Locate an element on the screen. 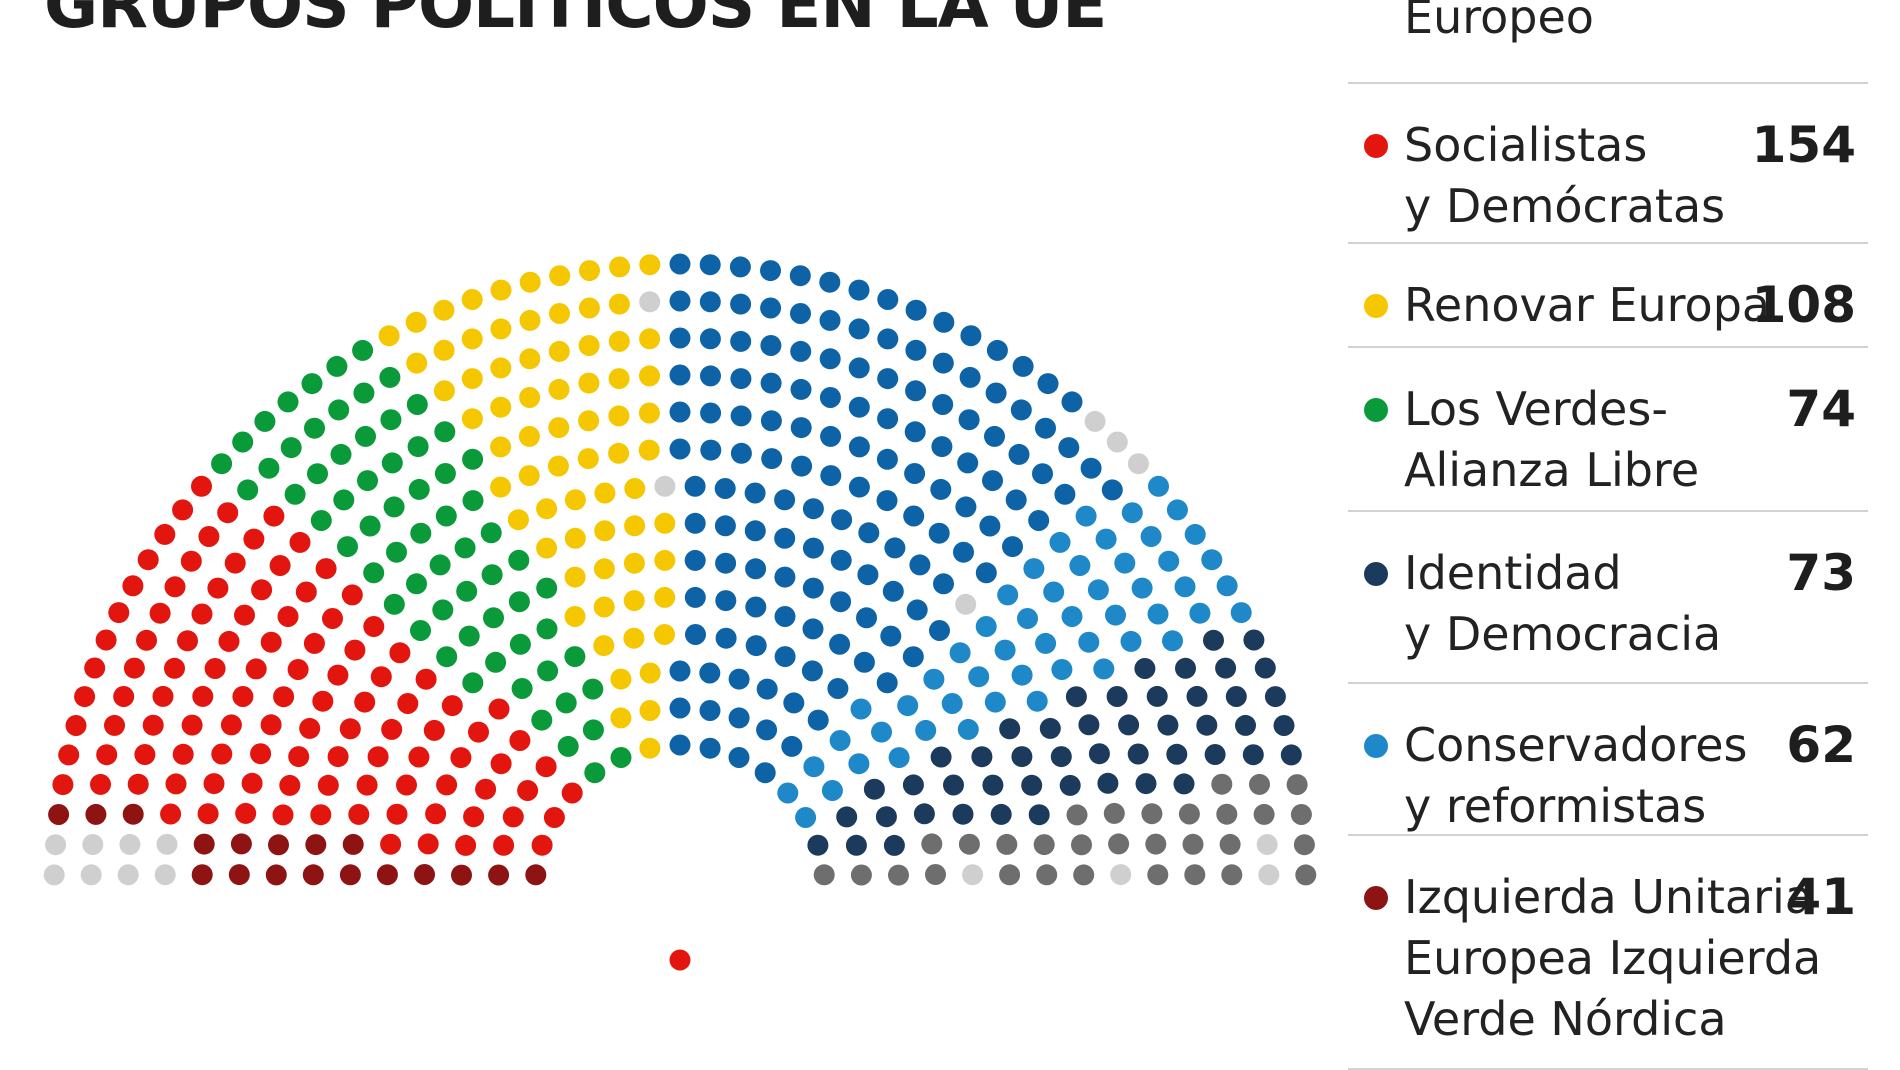 This screenshot has height=1070, width=1900. legend-dot-icon is located at coordinates (1376, 306).